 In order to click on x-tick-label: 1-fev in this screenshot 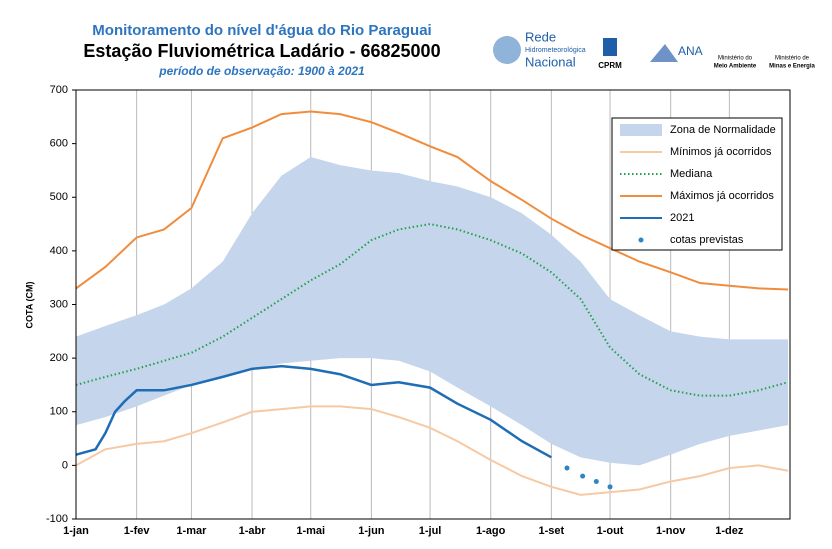, I will do `click(137, 531)`.